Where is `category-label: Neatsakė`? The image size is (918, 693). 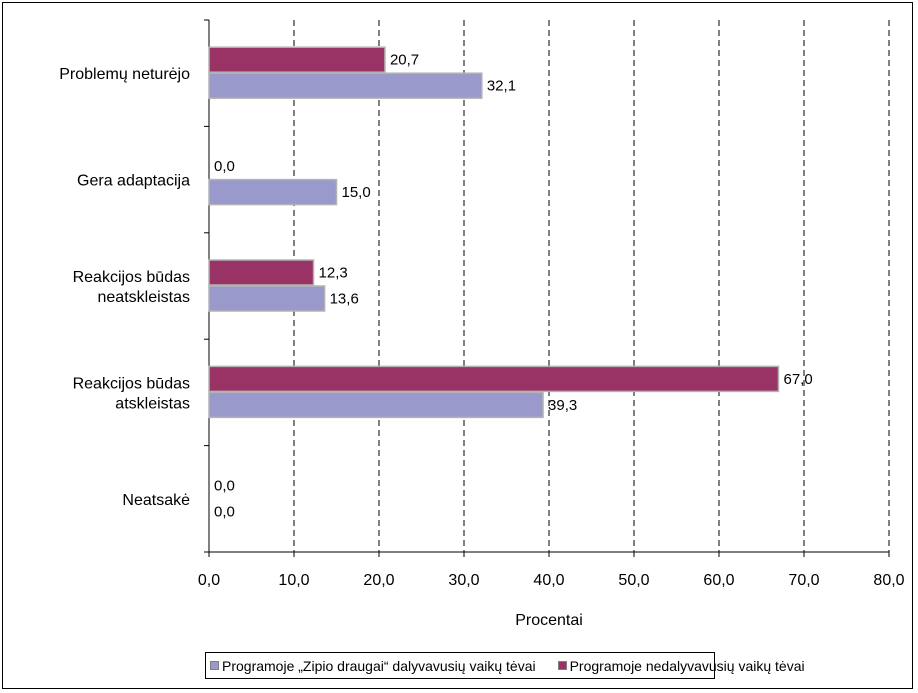 category-label: Neatsakė is located at coordinates (156, 500).